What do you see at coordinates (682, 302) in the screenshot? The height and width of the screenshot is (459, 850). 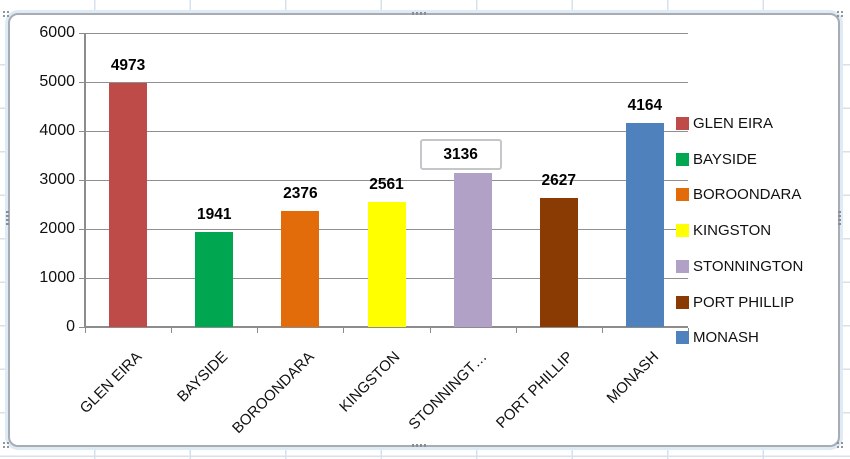 I see `legend-swatch-port-phillip` at bounding box center [682, 302].